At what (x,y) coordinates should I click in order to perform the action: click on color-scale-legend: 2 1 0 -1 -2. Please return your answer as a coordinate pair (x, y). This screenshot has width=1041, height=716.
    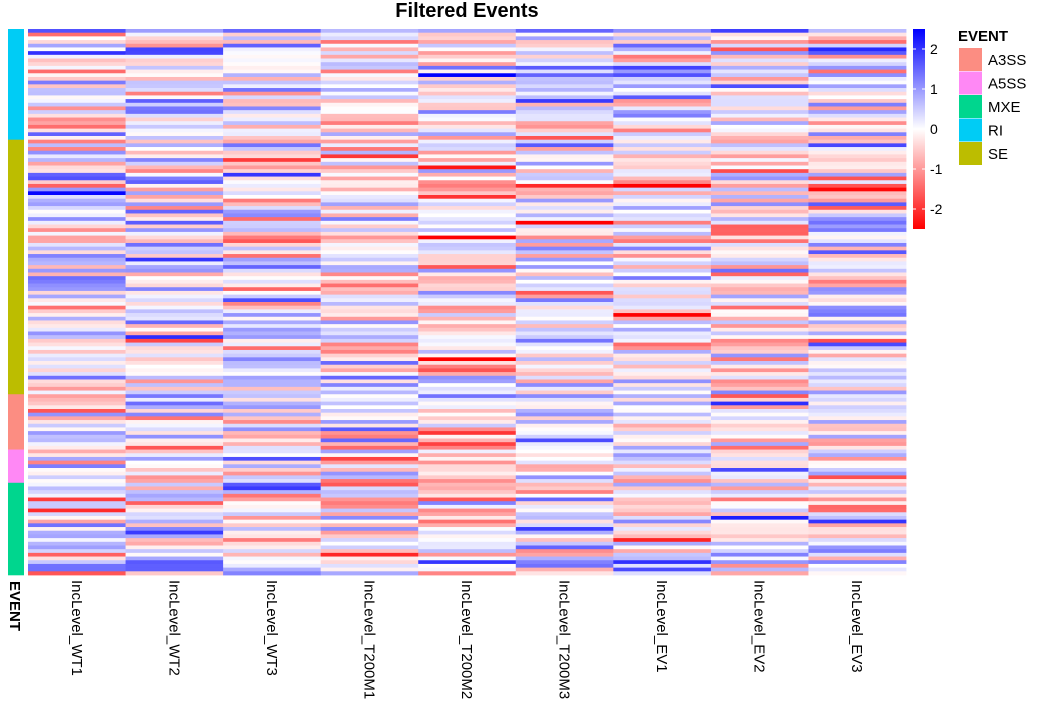
    Looking at the image, I should click on (928, 129).